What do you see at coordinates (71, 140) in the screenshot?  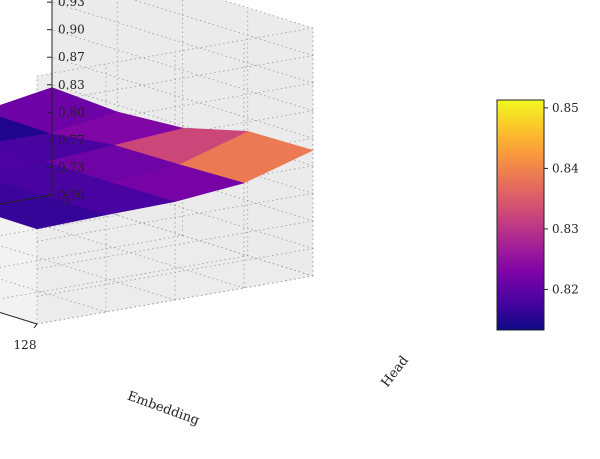 I see `z-tick-label: 0.77` at bounding box center [71, 140].